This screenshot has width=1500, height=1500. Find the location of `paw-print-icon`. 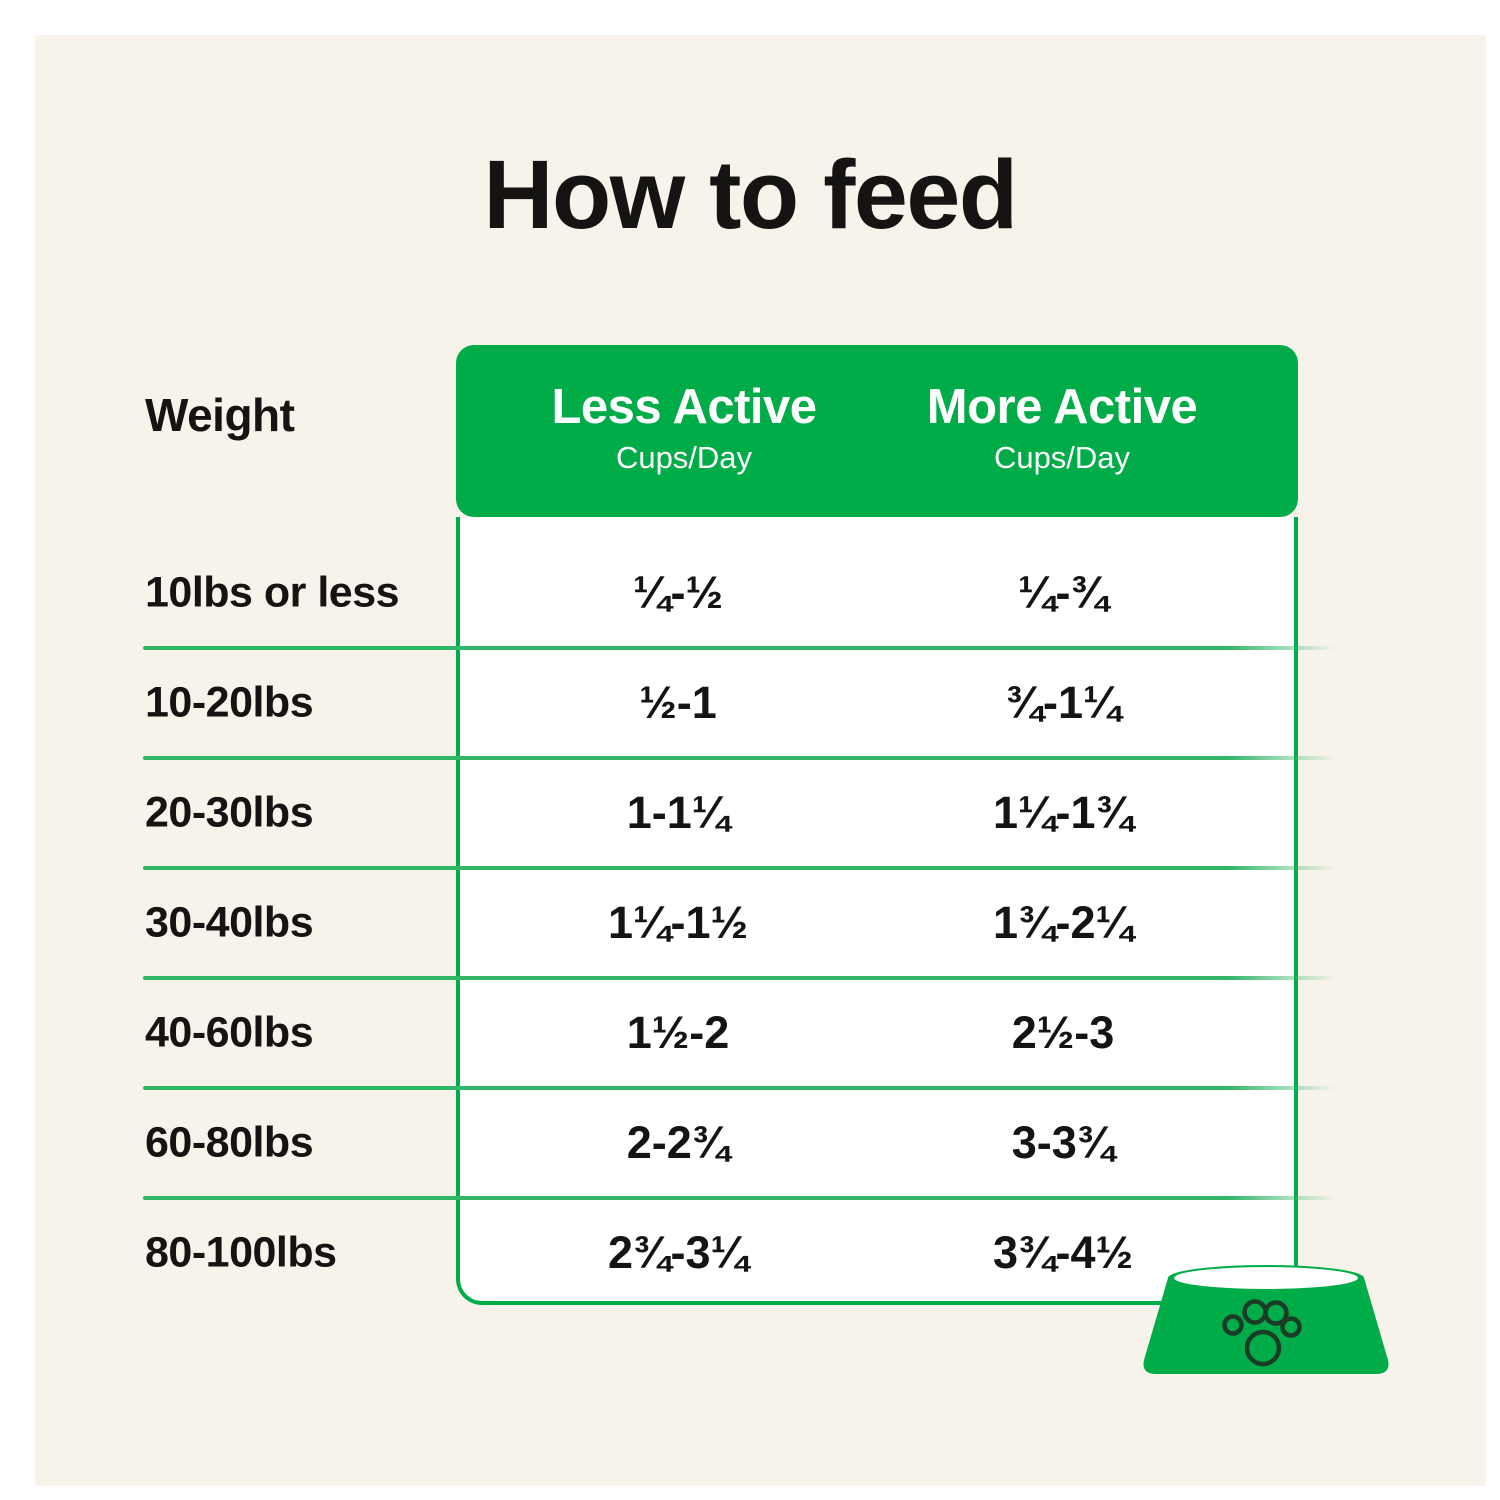

paw-print-icon is located at coordinates (1262, 1333).